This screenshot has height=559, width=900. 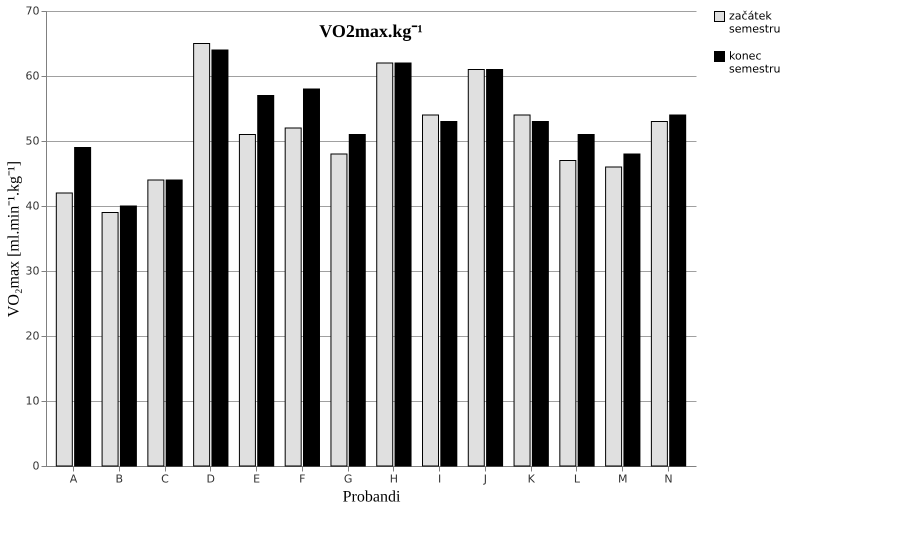 I want to click on y-tick-label: 10, so click(x=33, y=401).